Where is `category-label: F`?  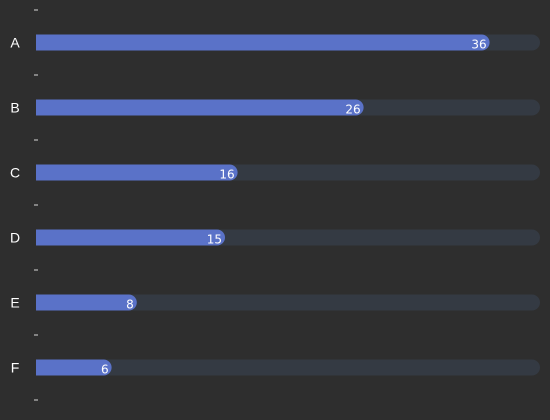
category-label: F is located at coordinates (15, 368).